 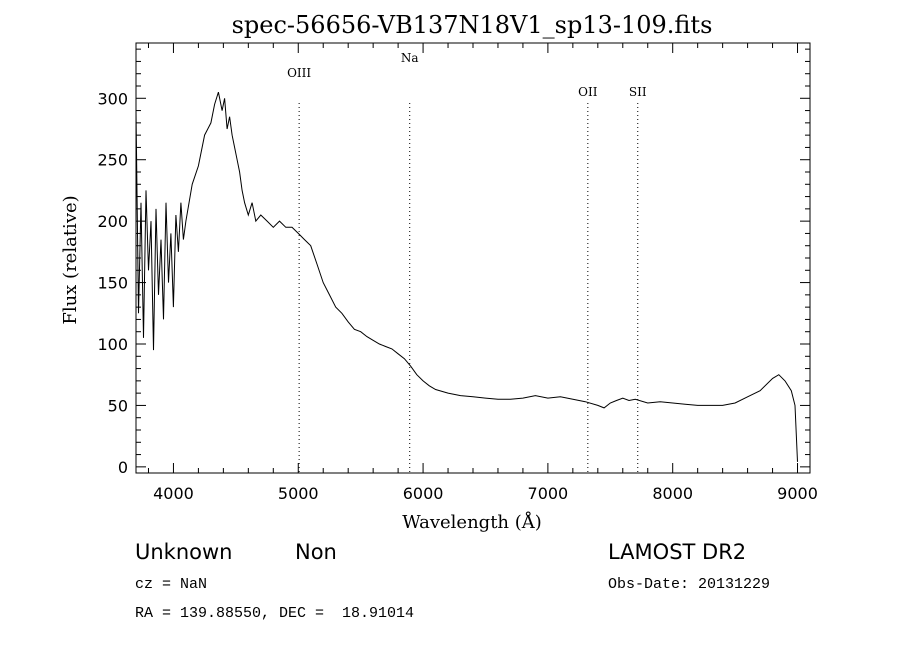 What do you see at coordinates (112, 160) in the screenshot?
I see `y-tick-label: 250` at bounding box center [112, 160].